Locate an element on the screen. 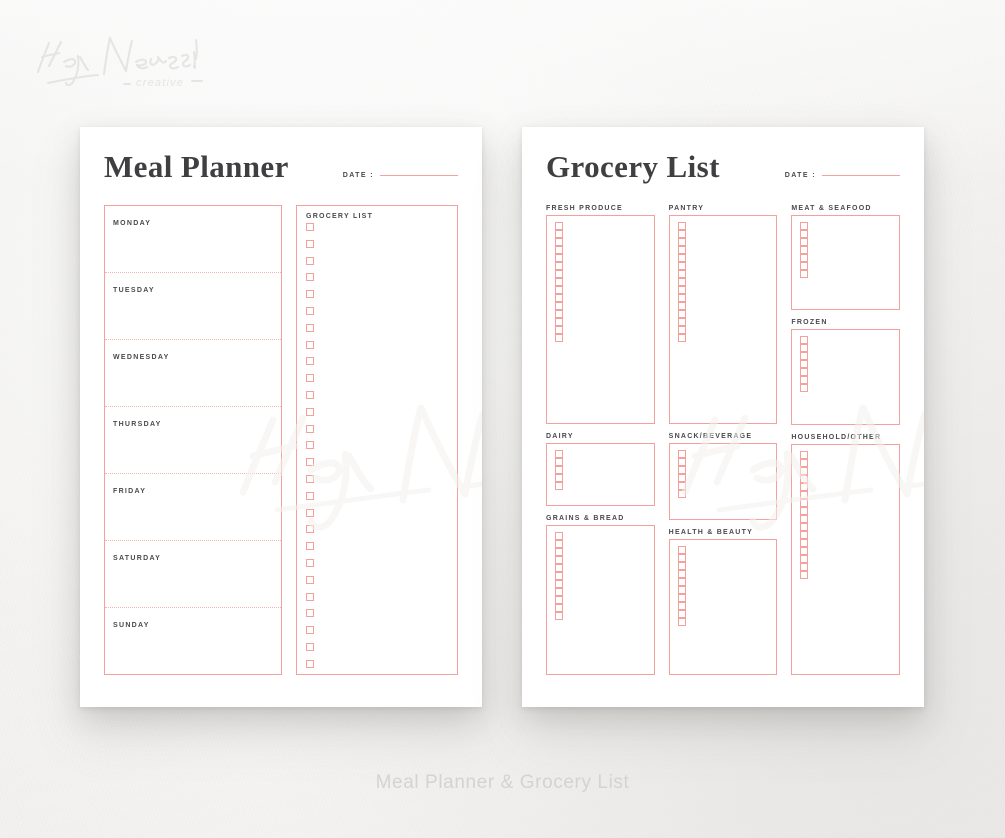 Image resolution: width=1005 pixels, height=838 pixels. day-row-tuesday: TUESDAY is located at coordinates (193, 306).